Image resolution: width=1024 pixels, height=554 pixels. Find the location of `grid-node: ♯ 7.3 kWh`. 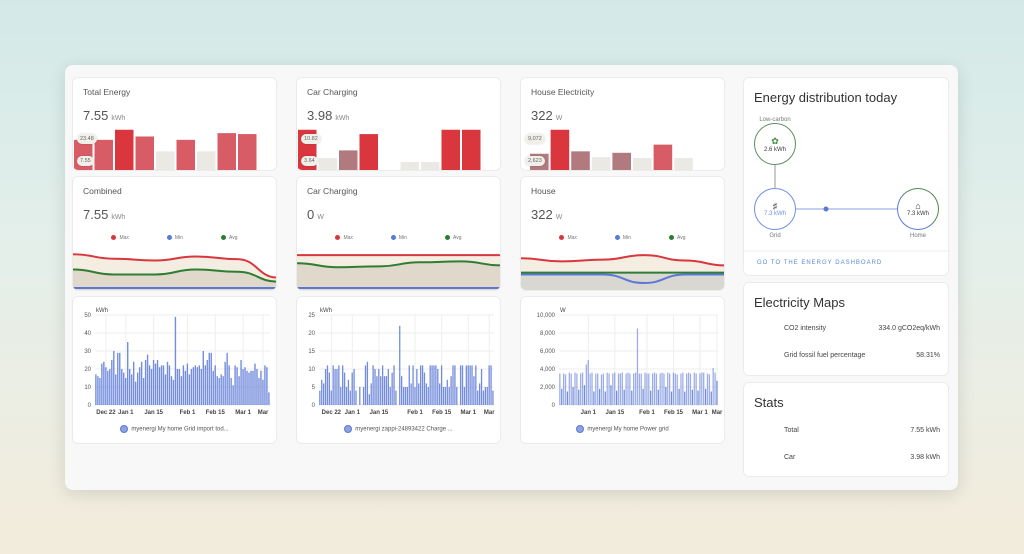

grid-node: ♯ 7.3 kWh is located at coordinates (775, 209).